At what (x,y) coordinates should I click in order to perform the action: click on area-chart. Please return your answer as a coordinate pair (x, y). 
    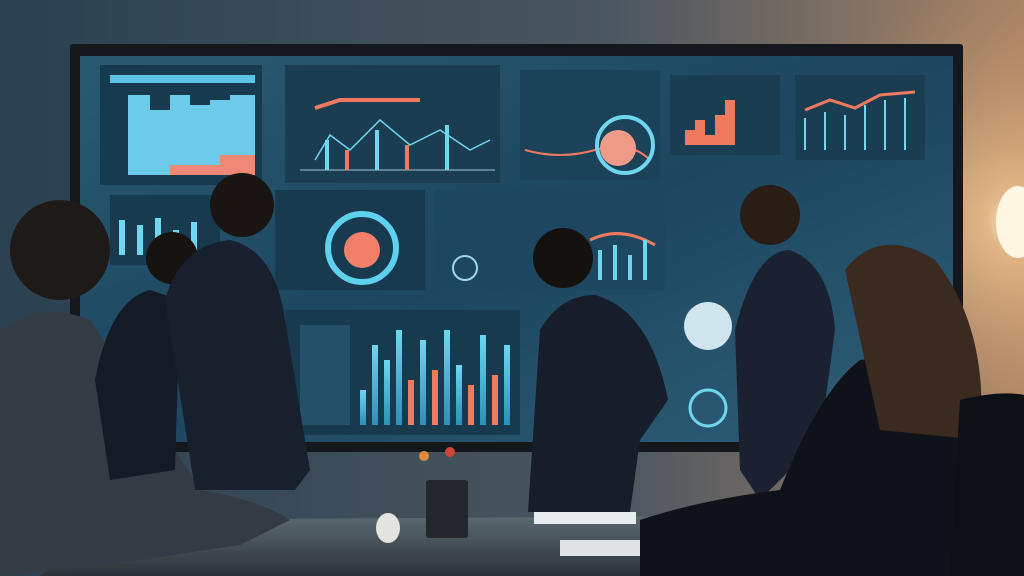
    Looking at the image, I should click on (212, 165).